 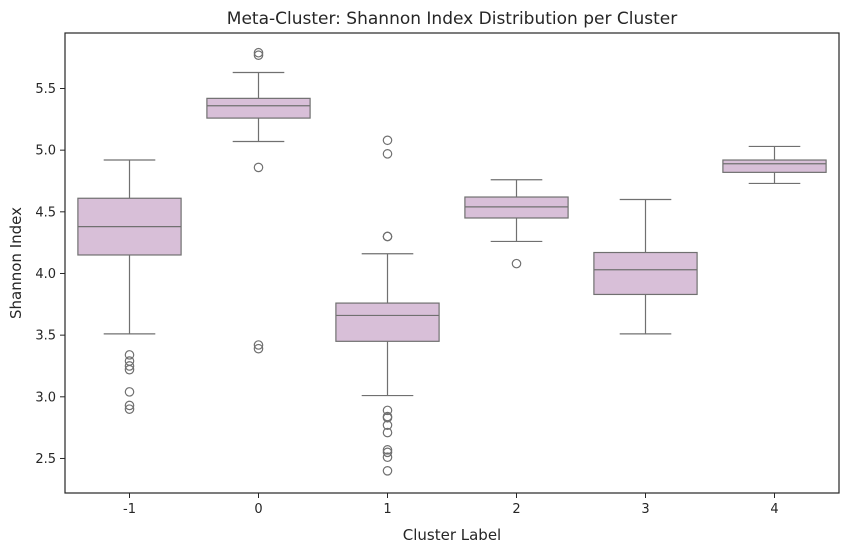 What do you see at coordinates (387, 509) in the screenshot?
I see `x-tick-label: 1` at bounding box center [387, 509].